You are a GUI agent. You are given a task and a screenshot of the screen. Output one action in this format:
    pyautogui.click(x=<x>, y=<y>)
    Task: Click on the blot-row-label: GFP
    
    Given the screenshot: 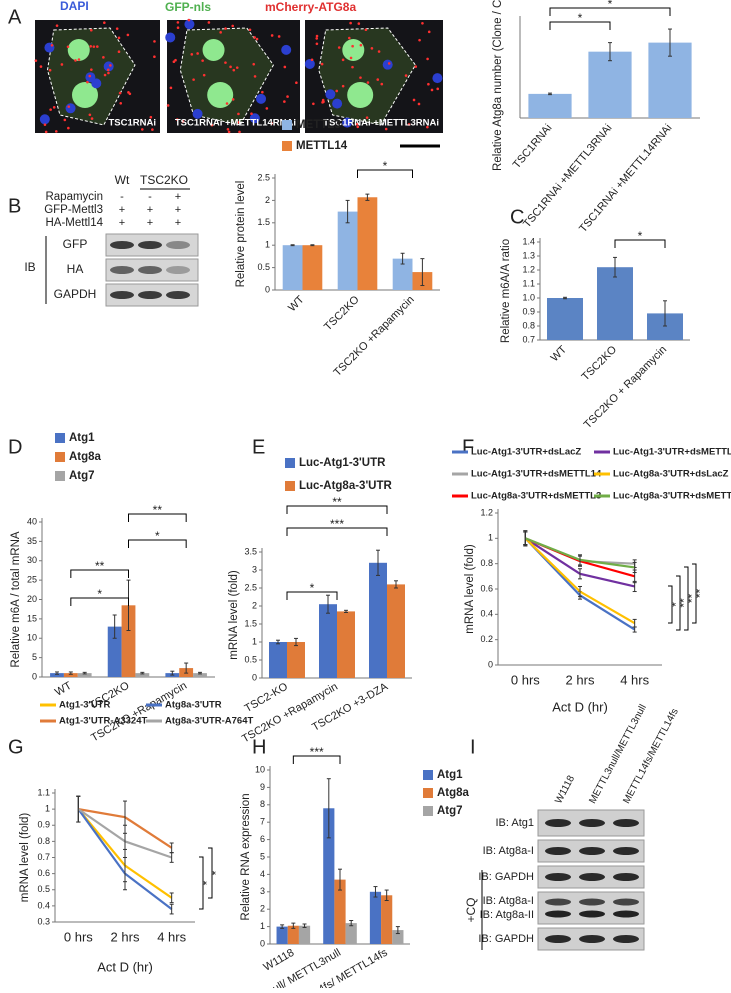 What is the action you would take?
    pyautogui.click(x=75, y=244)
    